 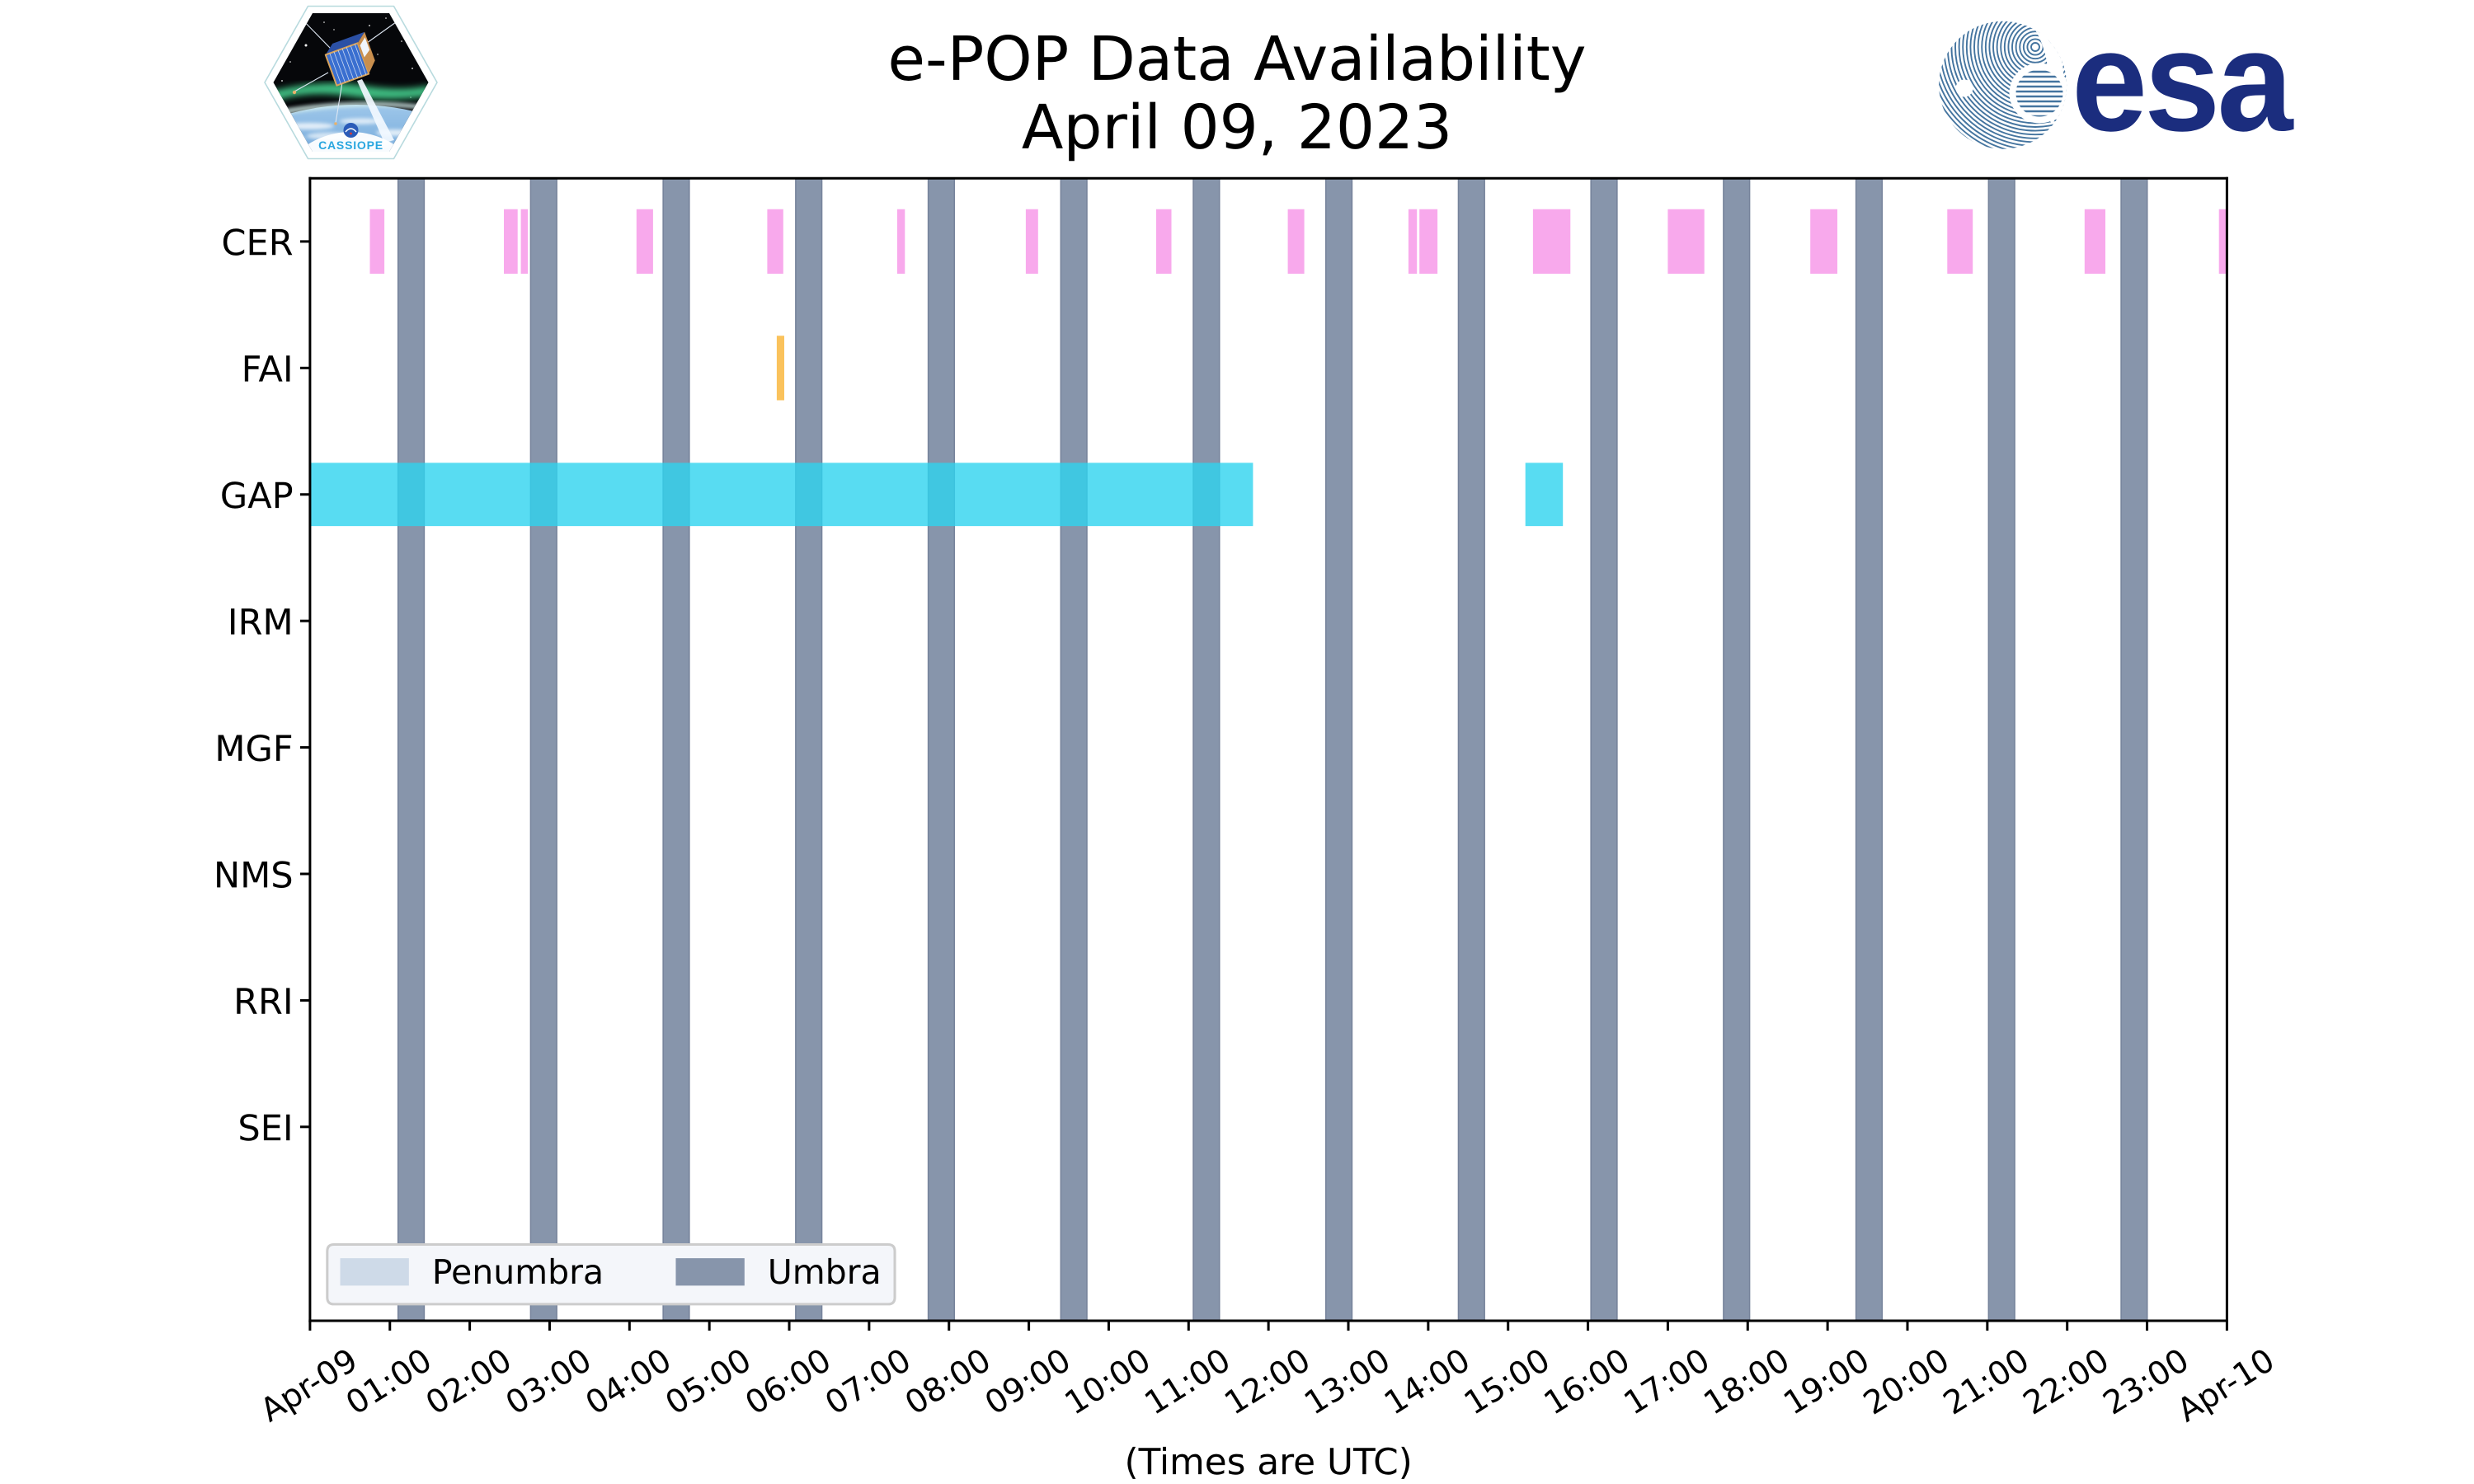 What do you see at coordinates (350, 145) in the screenshot?
I see `svg-text: CASSIOPE` at bounding box center [350, 145].